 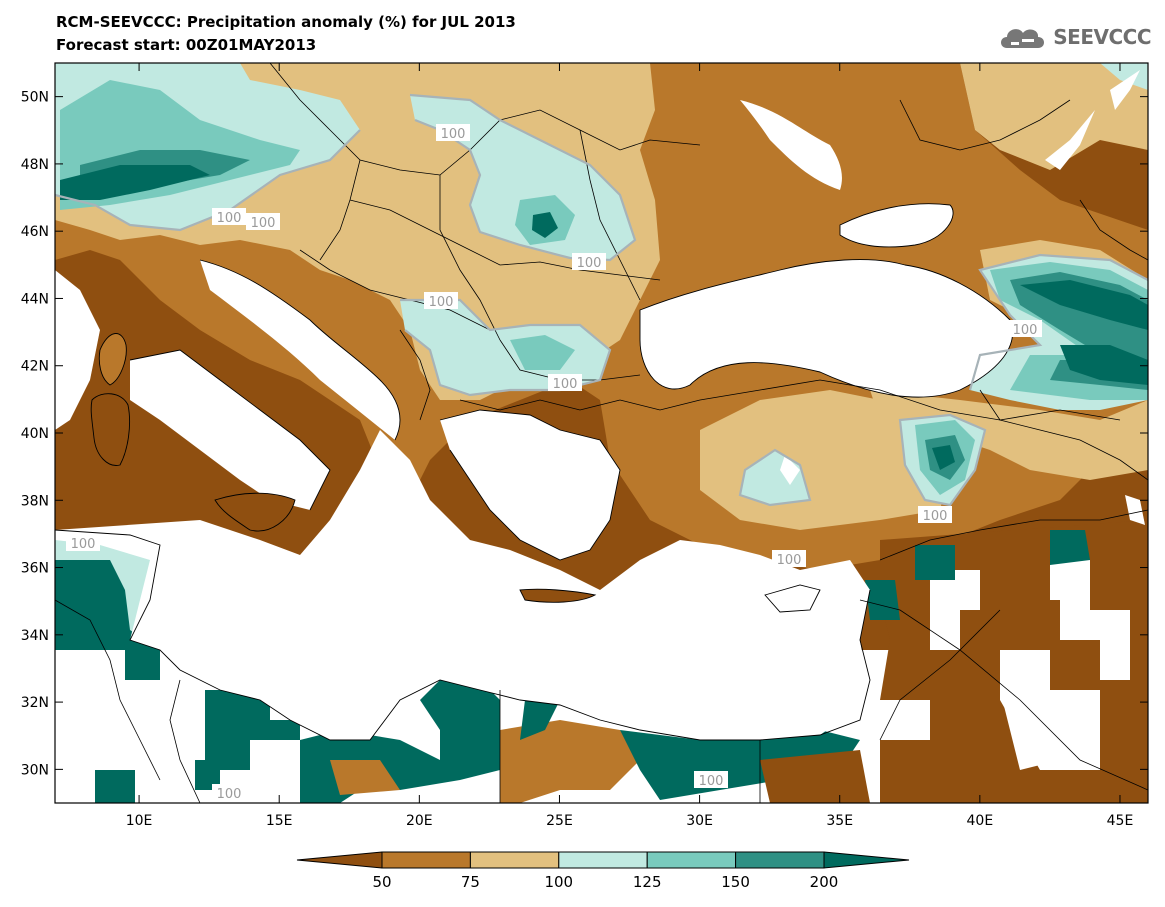 What do you see at coordinates (955, 610) in the screenshot?
I see `syria-blank-cell` at bounding box center [955, 610].